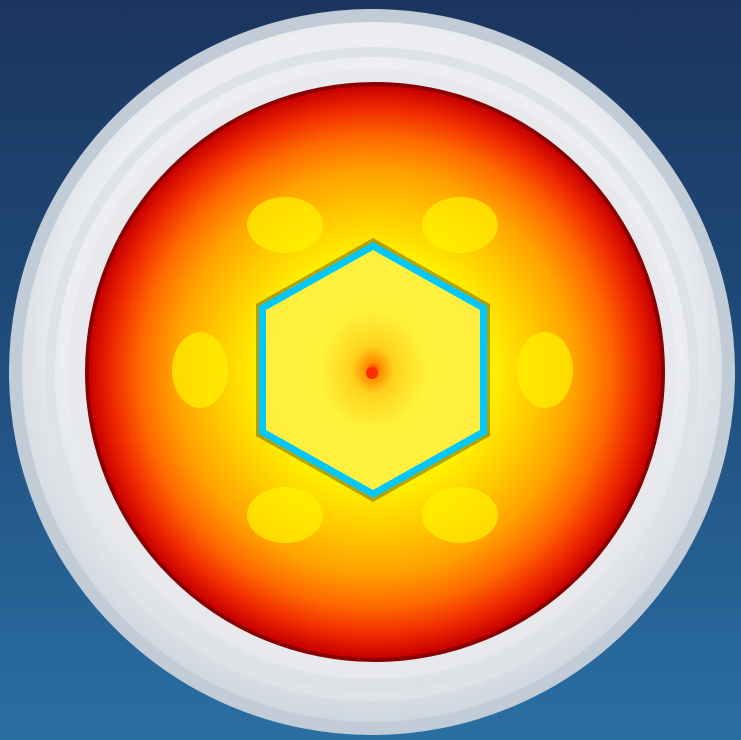  Describe the element at coordinates (372, 373) in the screenshot. I see `center-hot-spot` at that location.